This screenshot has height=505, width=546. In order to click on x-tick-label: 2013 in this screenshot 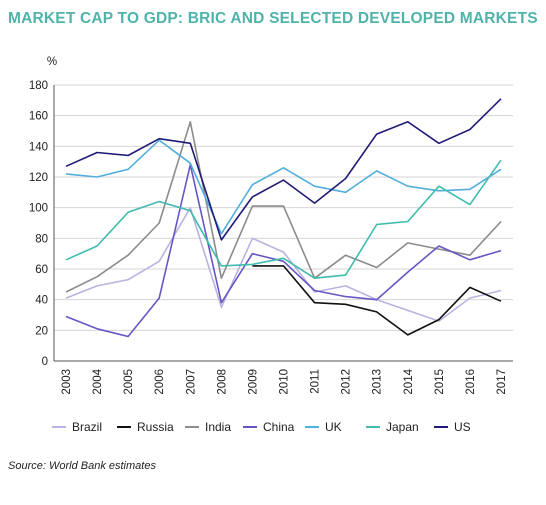, I will do `click(378, 382)`.